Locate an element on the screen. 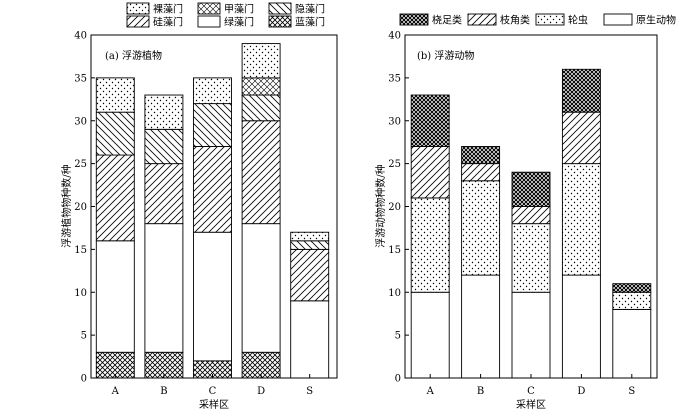 This screenshot has width=700, height=412. legend-label: 原生动物 is located at coordinates (656, 20).